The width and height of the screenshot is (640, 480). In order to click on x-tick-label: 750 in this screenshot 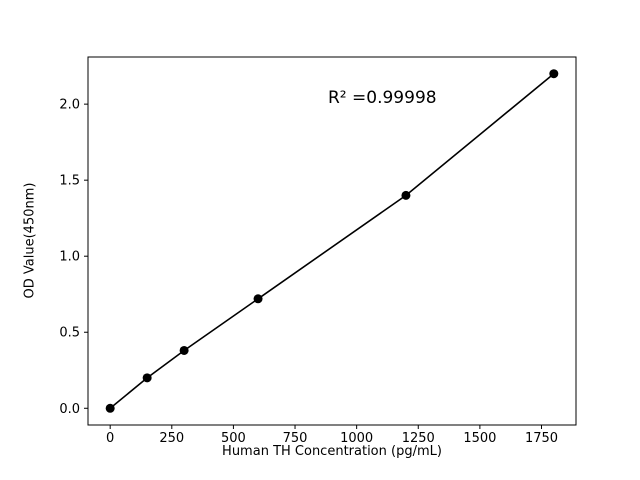, I will do `click(295, 438)`.